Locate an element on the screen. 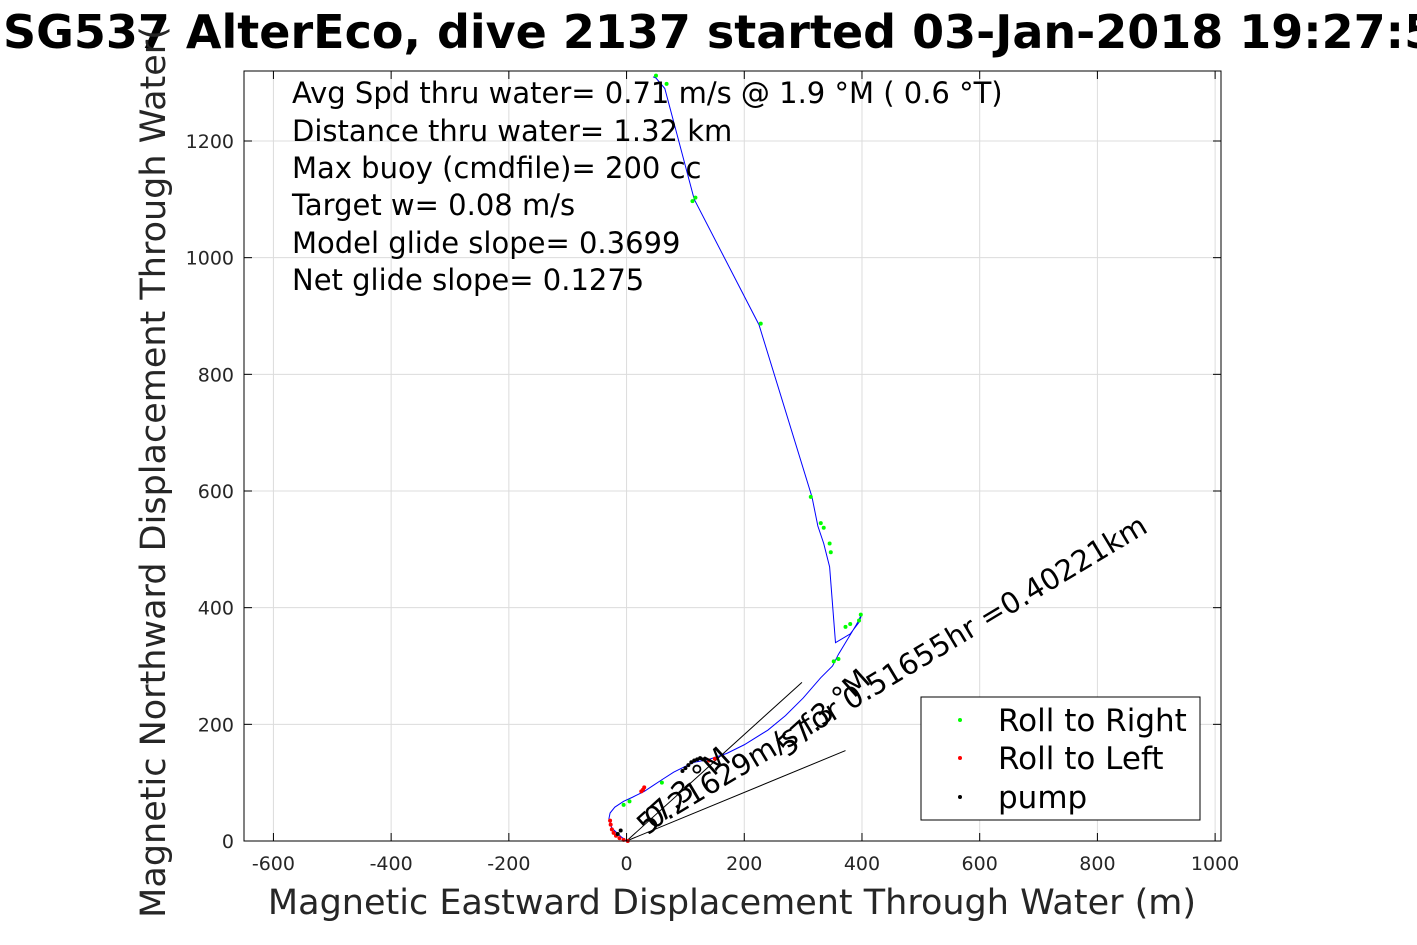 The height and width of the screenshot is (945, 1417). series-layer is located at coordinates (735, 458).